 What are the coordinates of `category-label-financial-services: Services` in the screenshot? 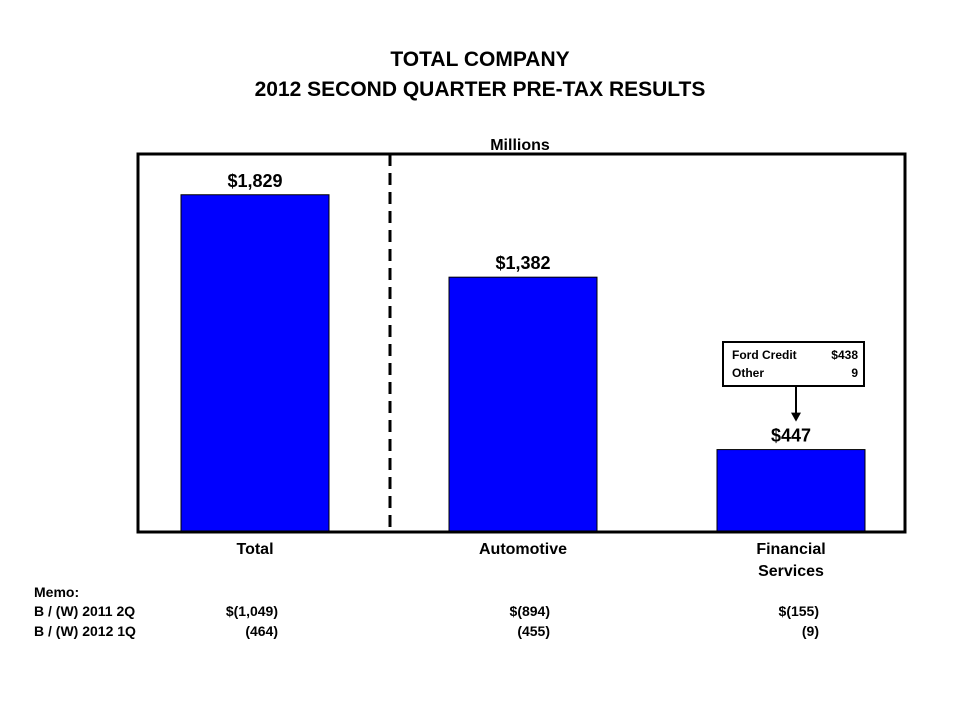 It's located at (791, 571).